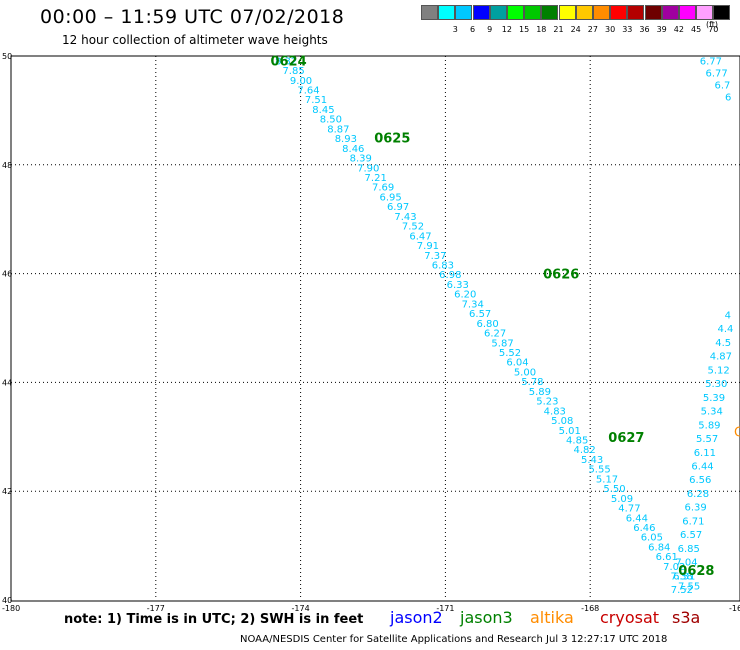  I want to click on legend-tick-label: 15, so click(524, 29).